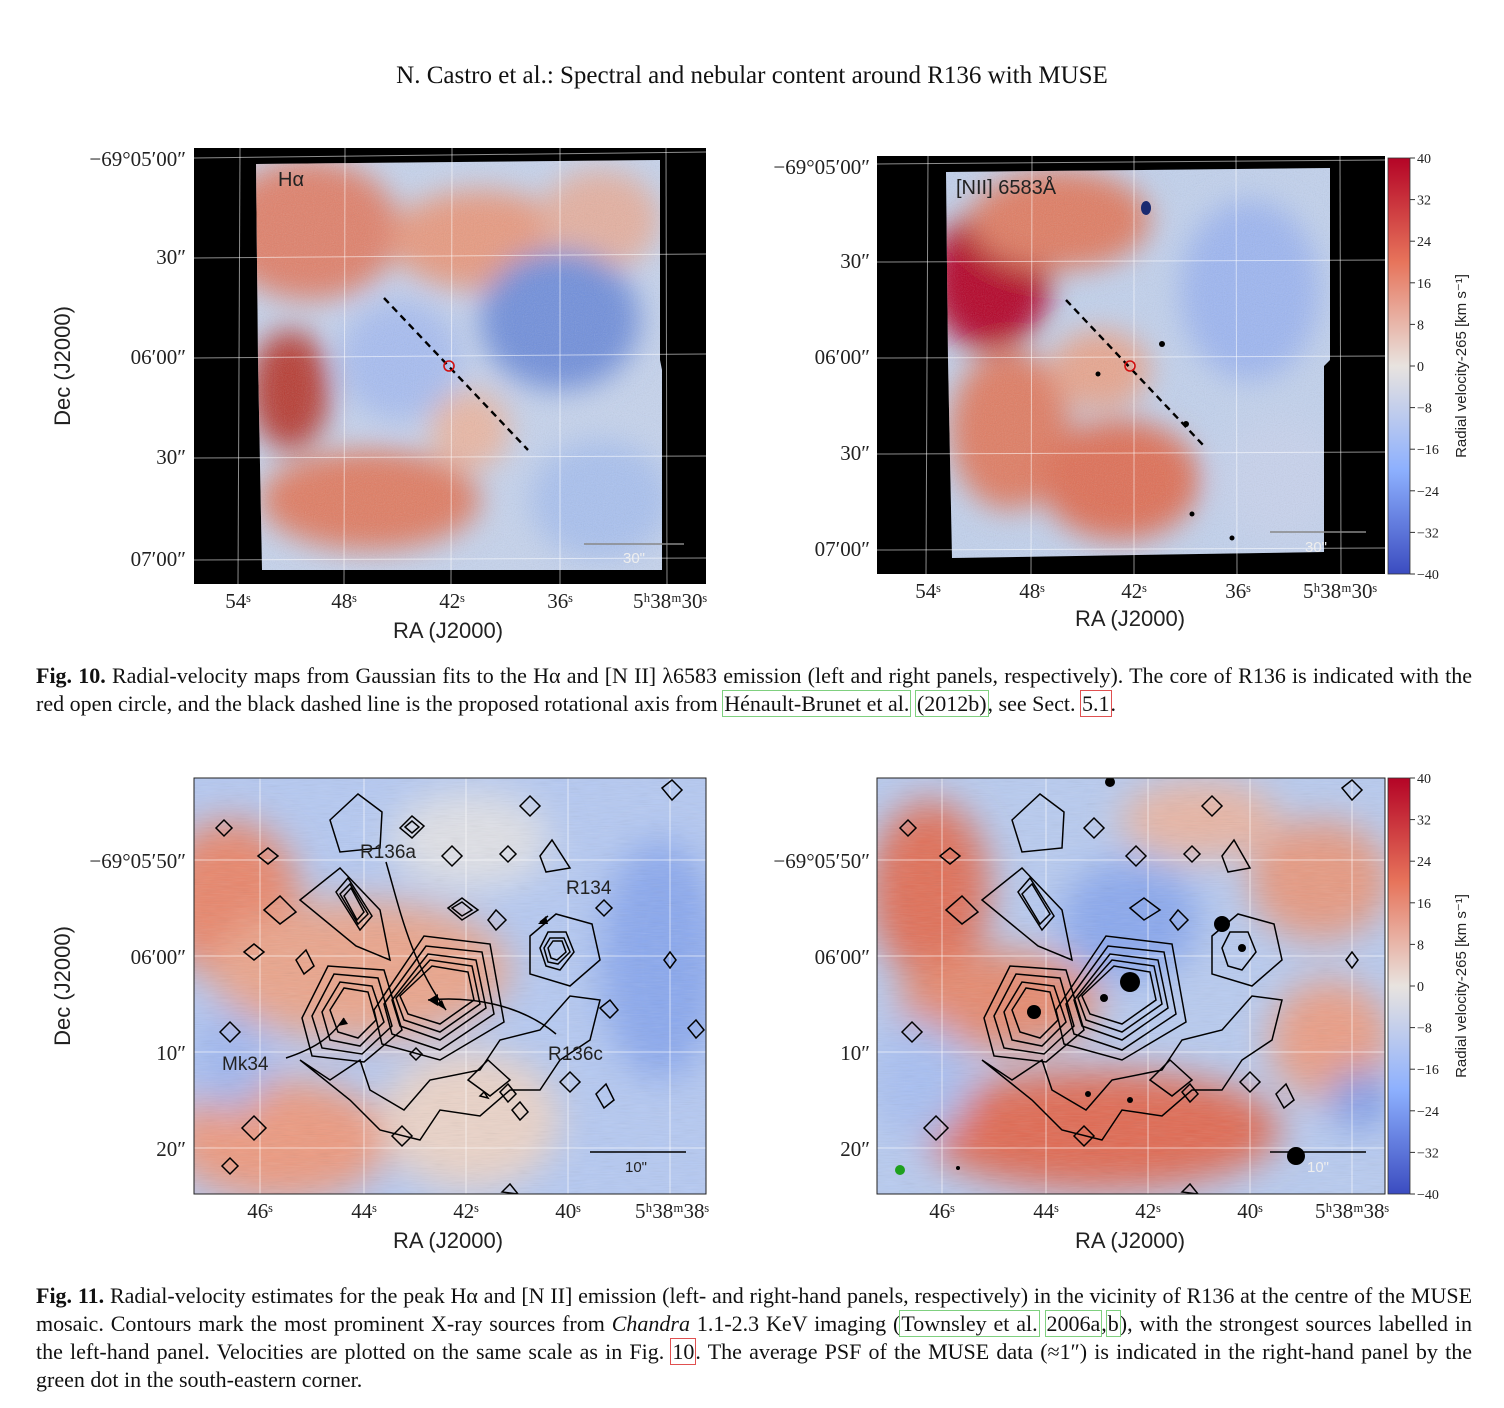 The image size is (1504, 1408). Describe the element at coordinates (1352, 1211) in the screenshot. I see `fig11-right-xtick: 5ʰ38ᵐ38ˢ` at that location.